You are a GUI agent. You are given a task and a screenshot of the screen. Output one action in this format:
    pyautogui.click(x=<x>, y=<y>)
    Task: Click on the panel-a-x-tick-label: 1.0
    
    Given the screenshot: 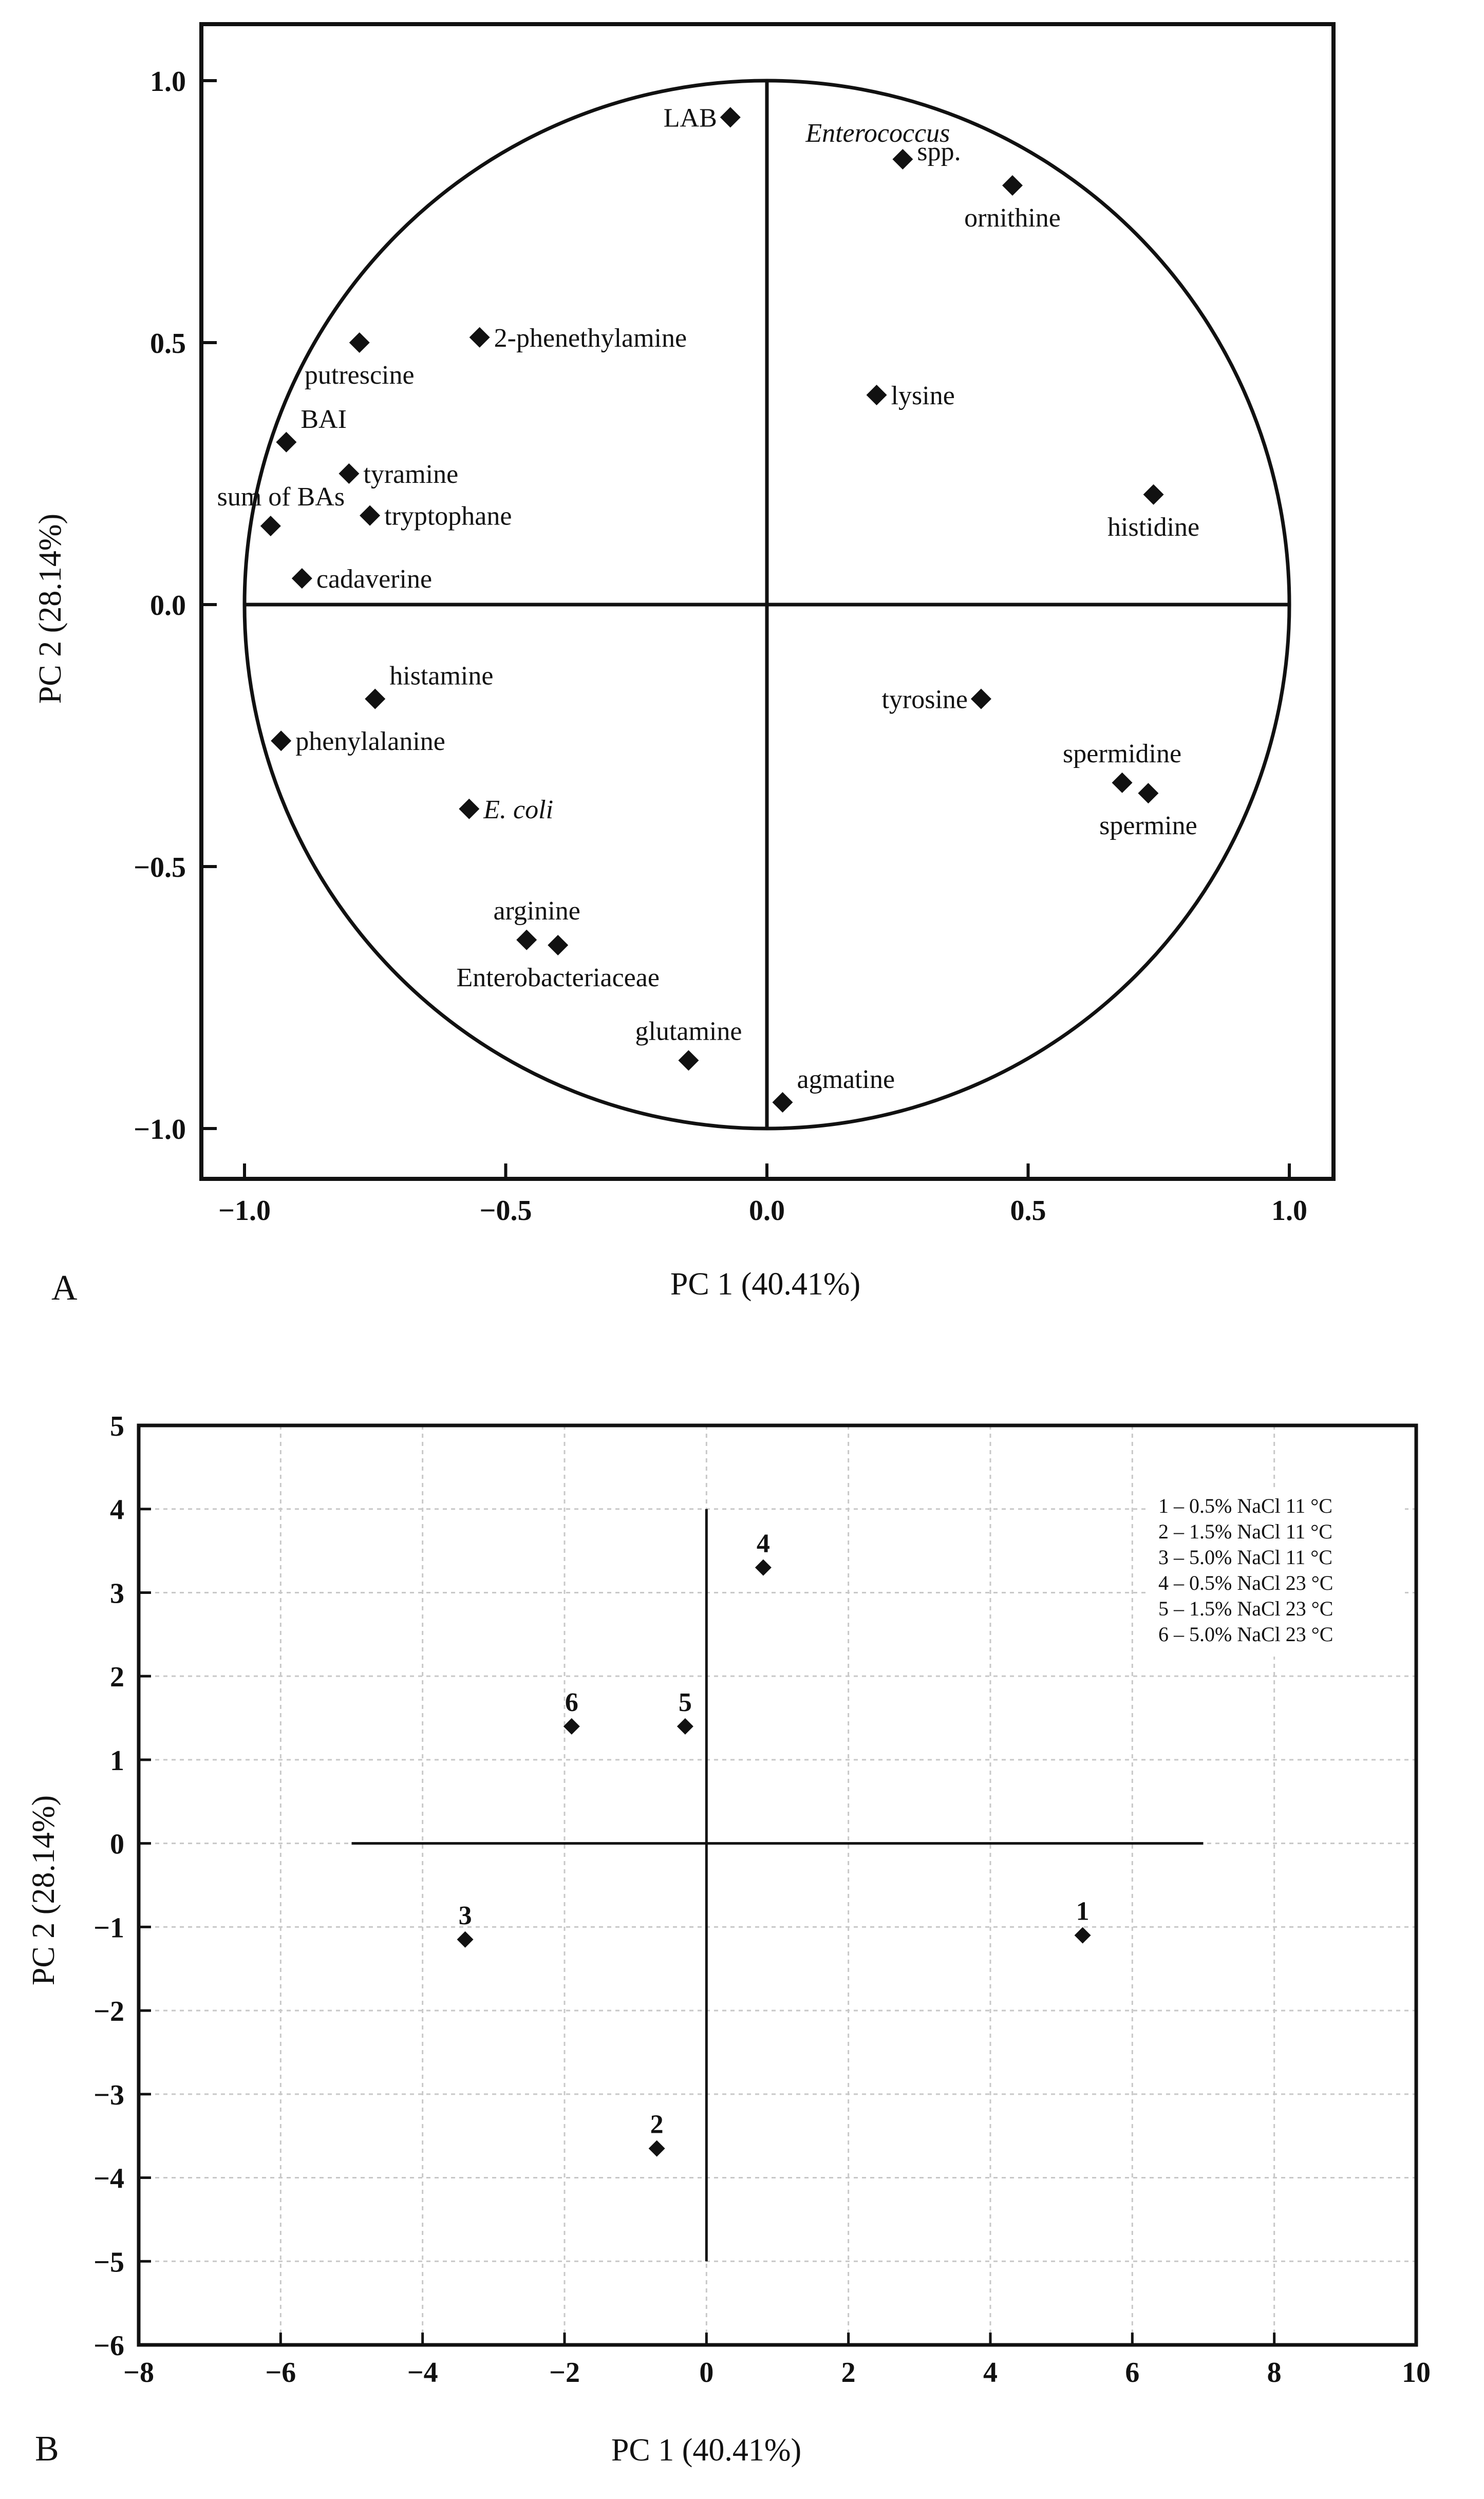 What is the action you would take?
    pyautogui.click(x=1289, y=1211)
    